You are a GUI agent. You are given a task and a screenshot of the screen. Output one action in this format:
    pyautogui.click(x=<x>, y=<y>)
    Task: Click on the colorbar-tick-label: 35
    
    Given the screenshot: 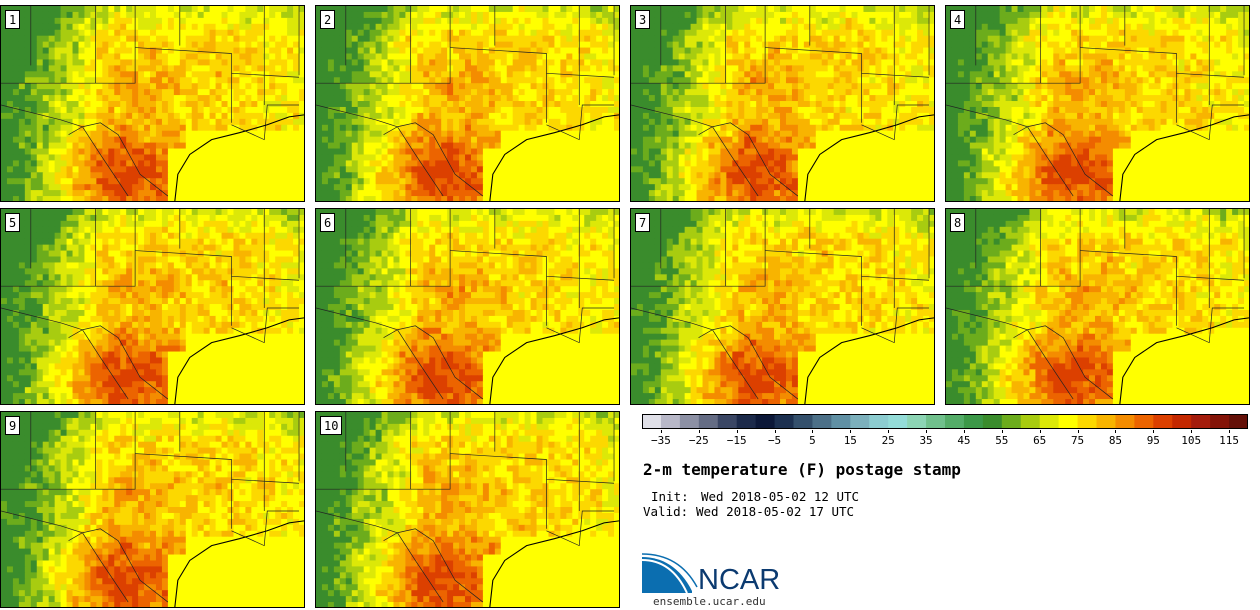 What is the action you would take?
    pyautogui.click(x=926, y=440)
    